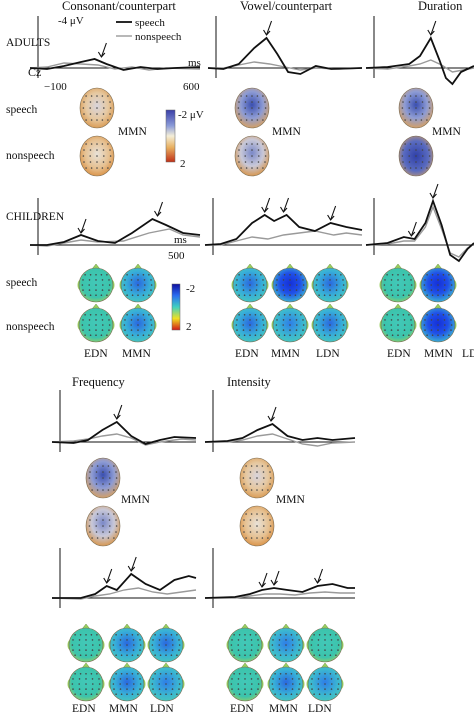  I want to click on erp-intensity-children-nonspeech-trace, so click(280, 595).